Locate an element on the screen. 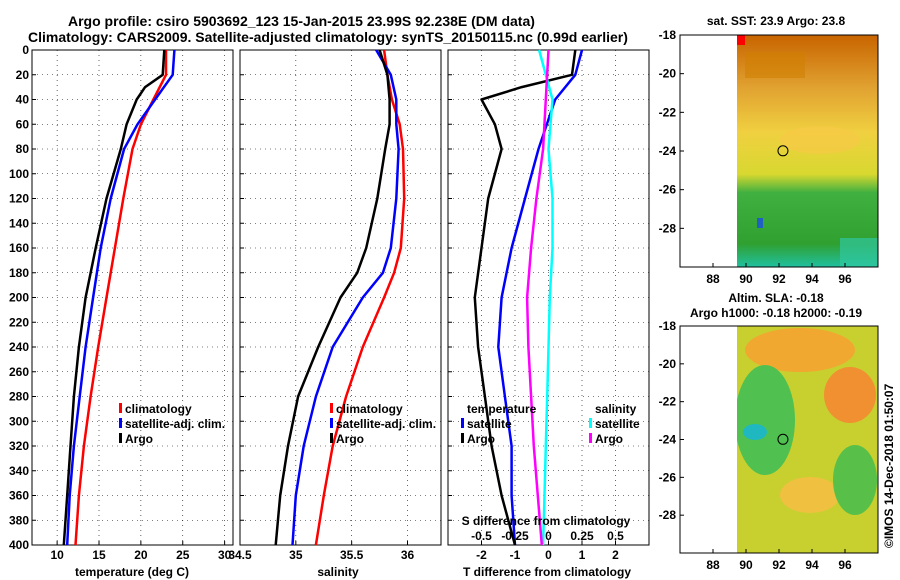  legend-label-s-satellite: satellite is located at coordinates (617, 424).